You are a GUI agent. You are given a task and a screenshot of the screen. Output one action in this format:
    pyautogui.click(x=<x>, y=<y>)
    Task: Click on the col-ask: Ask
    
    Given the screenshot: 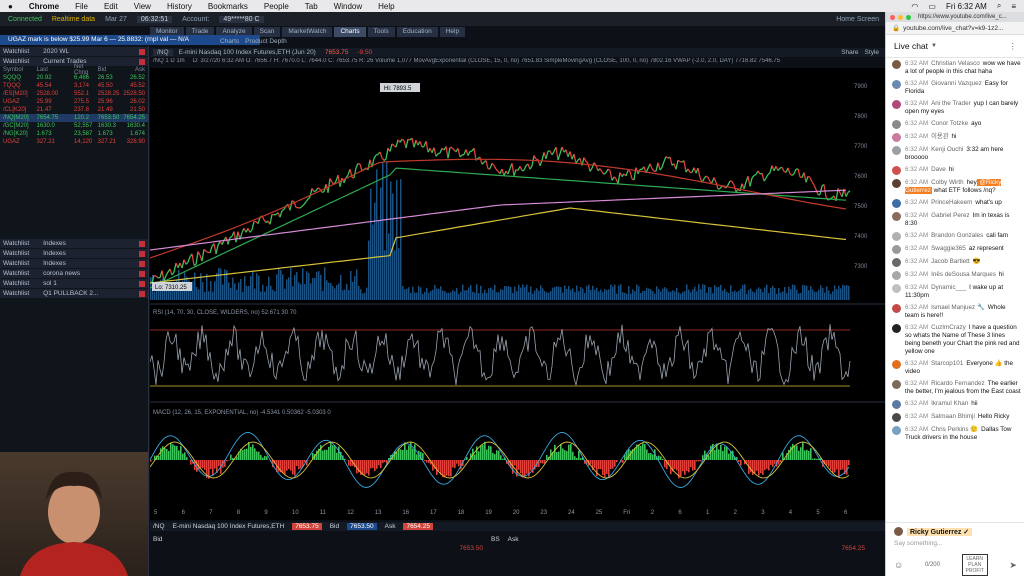 What is the action you would take?
    pyautogui.click(x=140, y=70)
    